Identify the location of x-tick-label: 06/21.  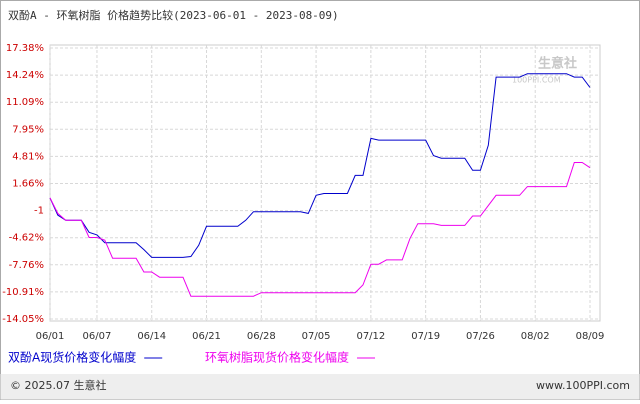
(206, 336).